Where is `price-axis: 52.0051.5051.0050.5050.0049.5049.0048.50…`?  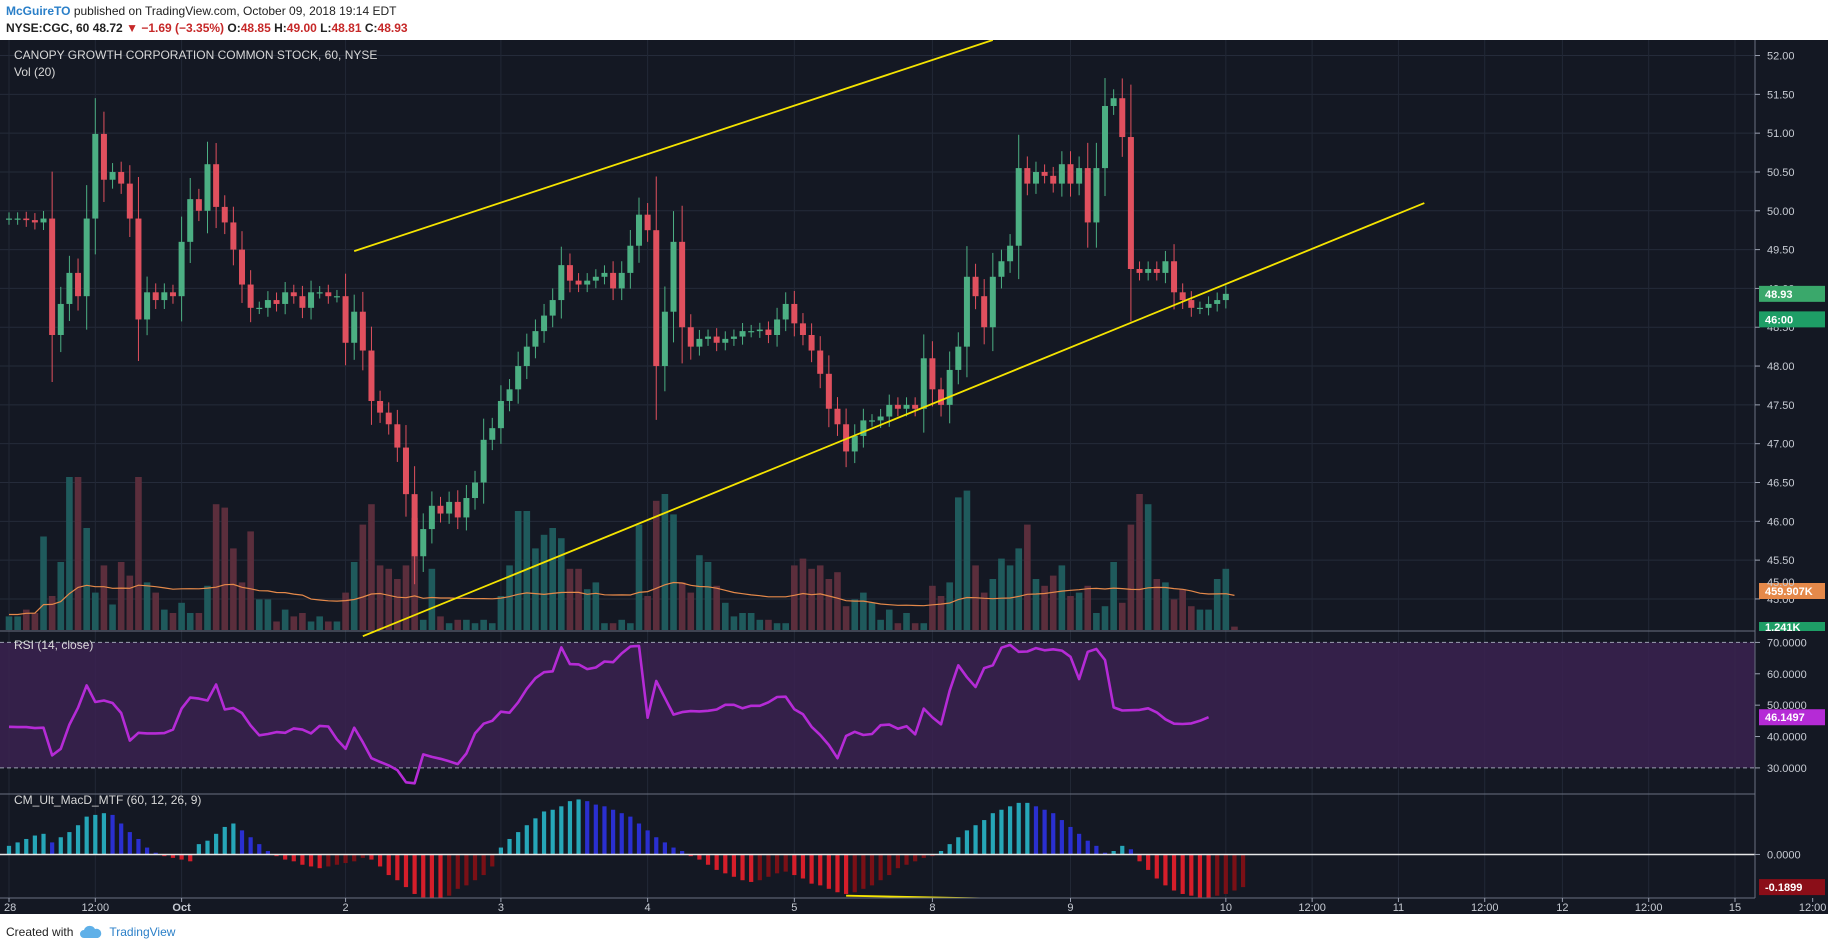 price-axis: 52.0051.5051.0050.5050.0049.5049.0048.50… is located at coordinates (1791, 477).